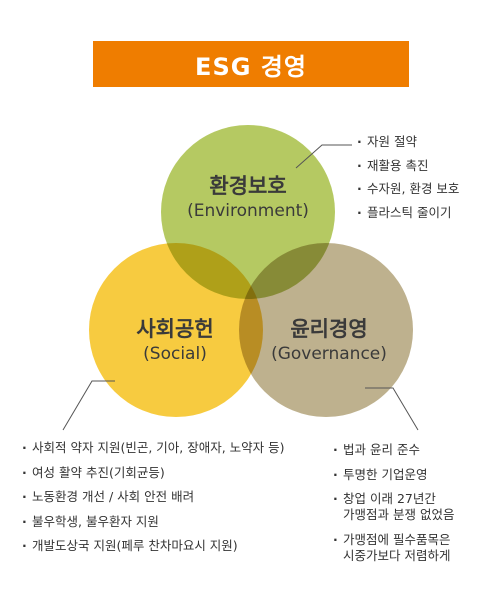  What do you see at coordinates (427, 189) in the screenshot?
I see `list-item: 수자원, 환경 보호` at bounding box center [427, 189].